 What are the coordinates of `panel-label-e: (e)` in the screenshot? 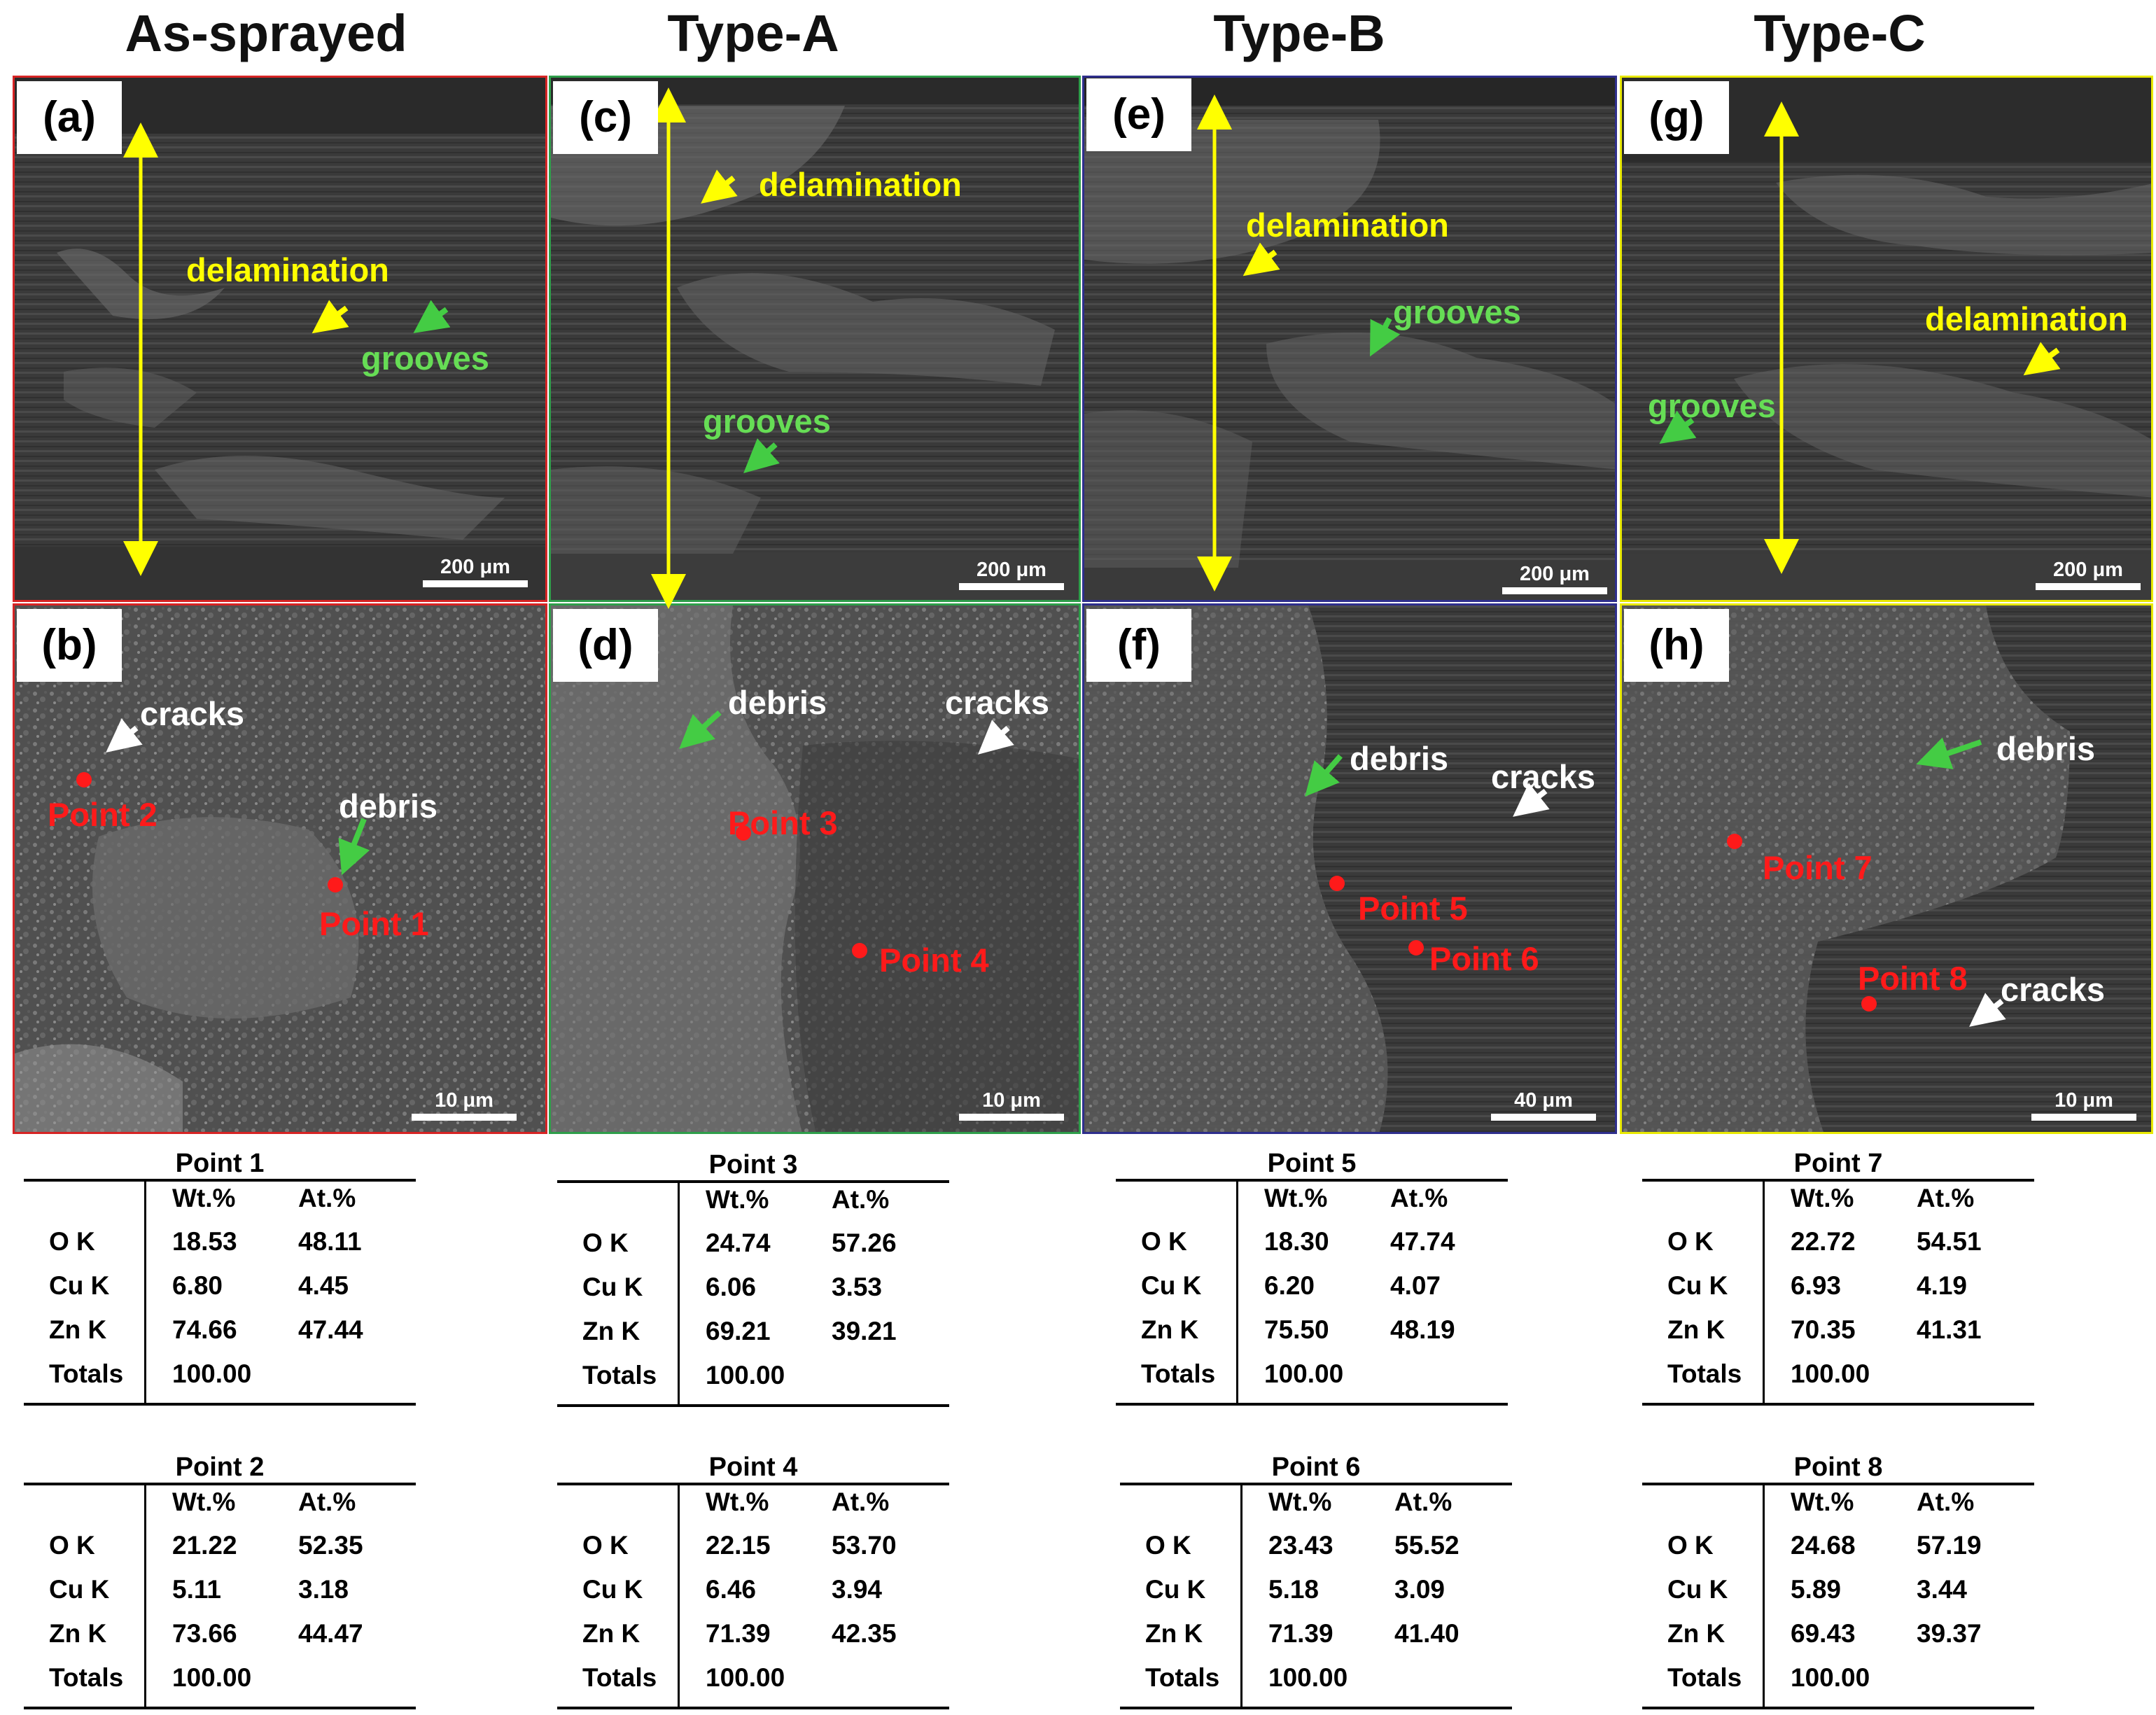 It's located at (1138, 114).